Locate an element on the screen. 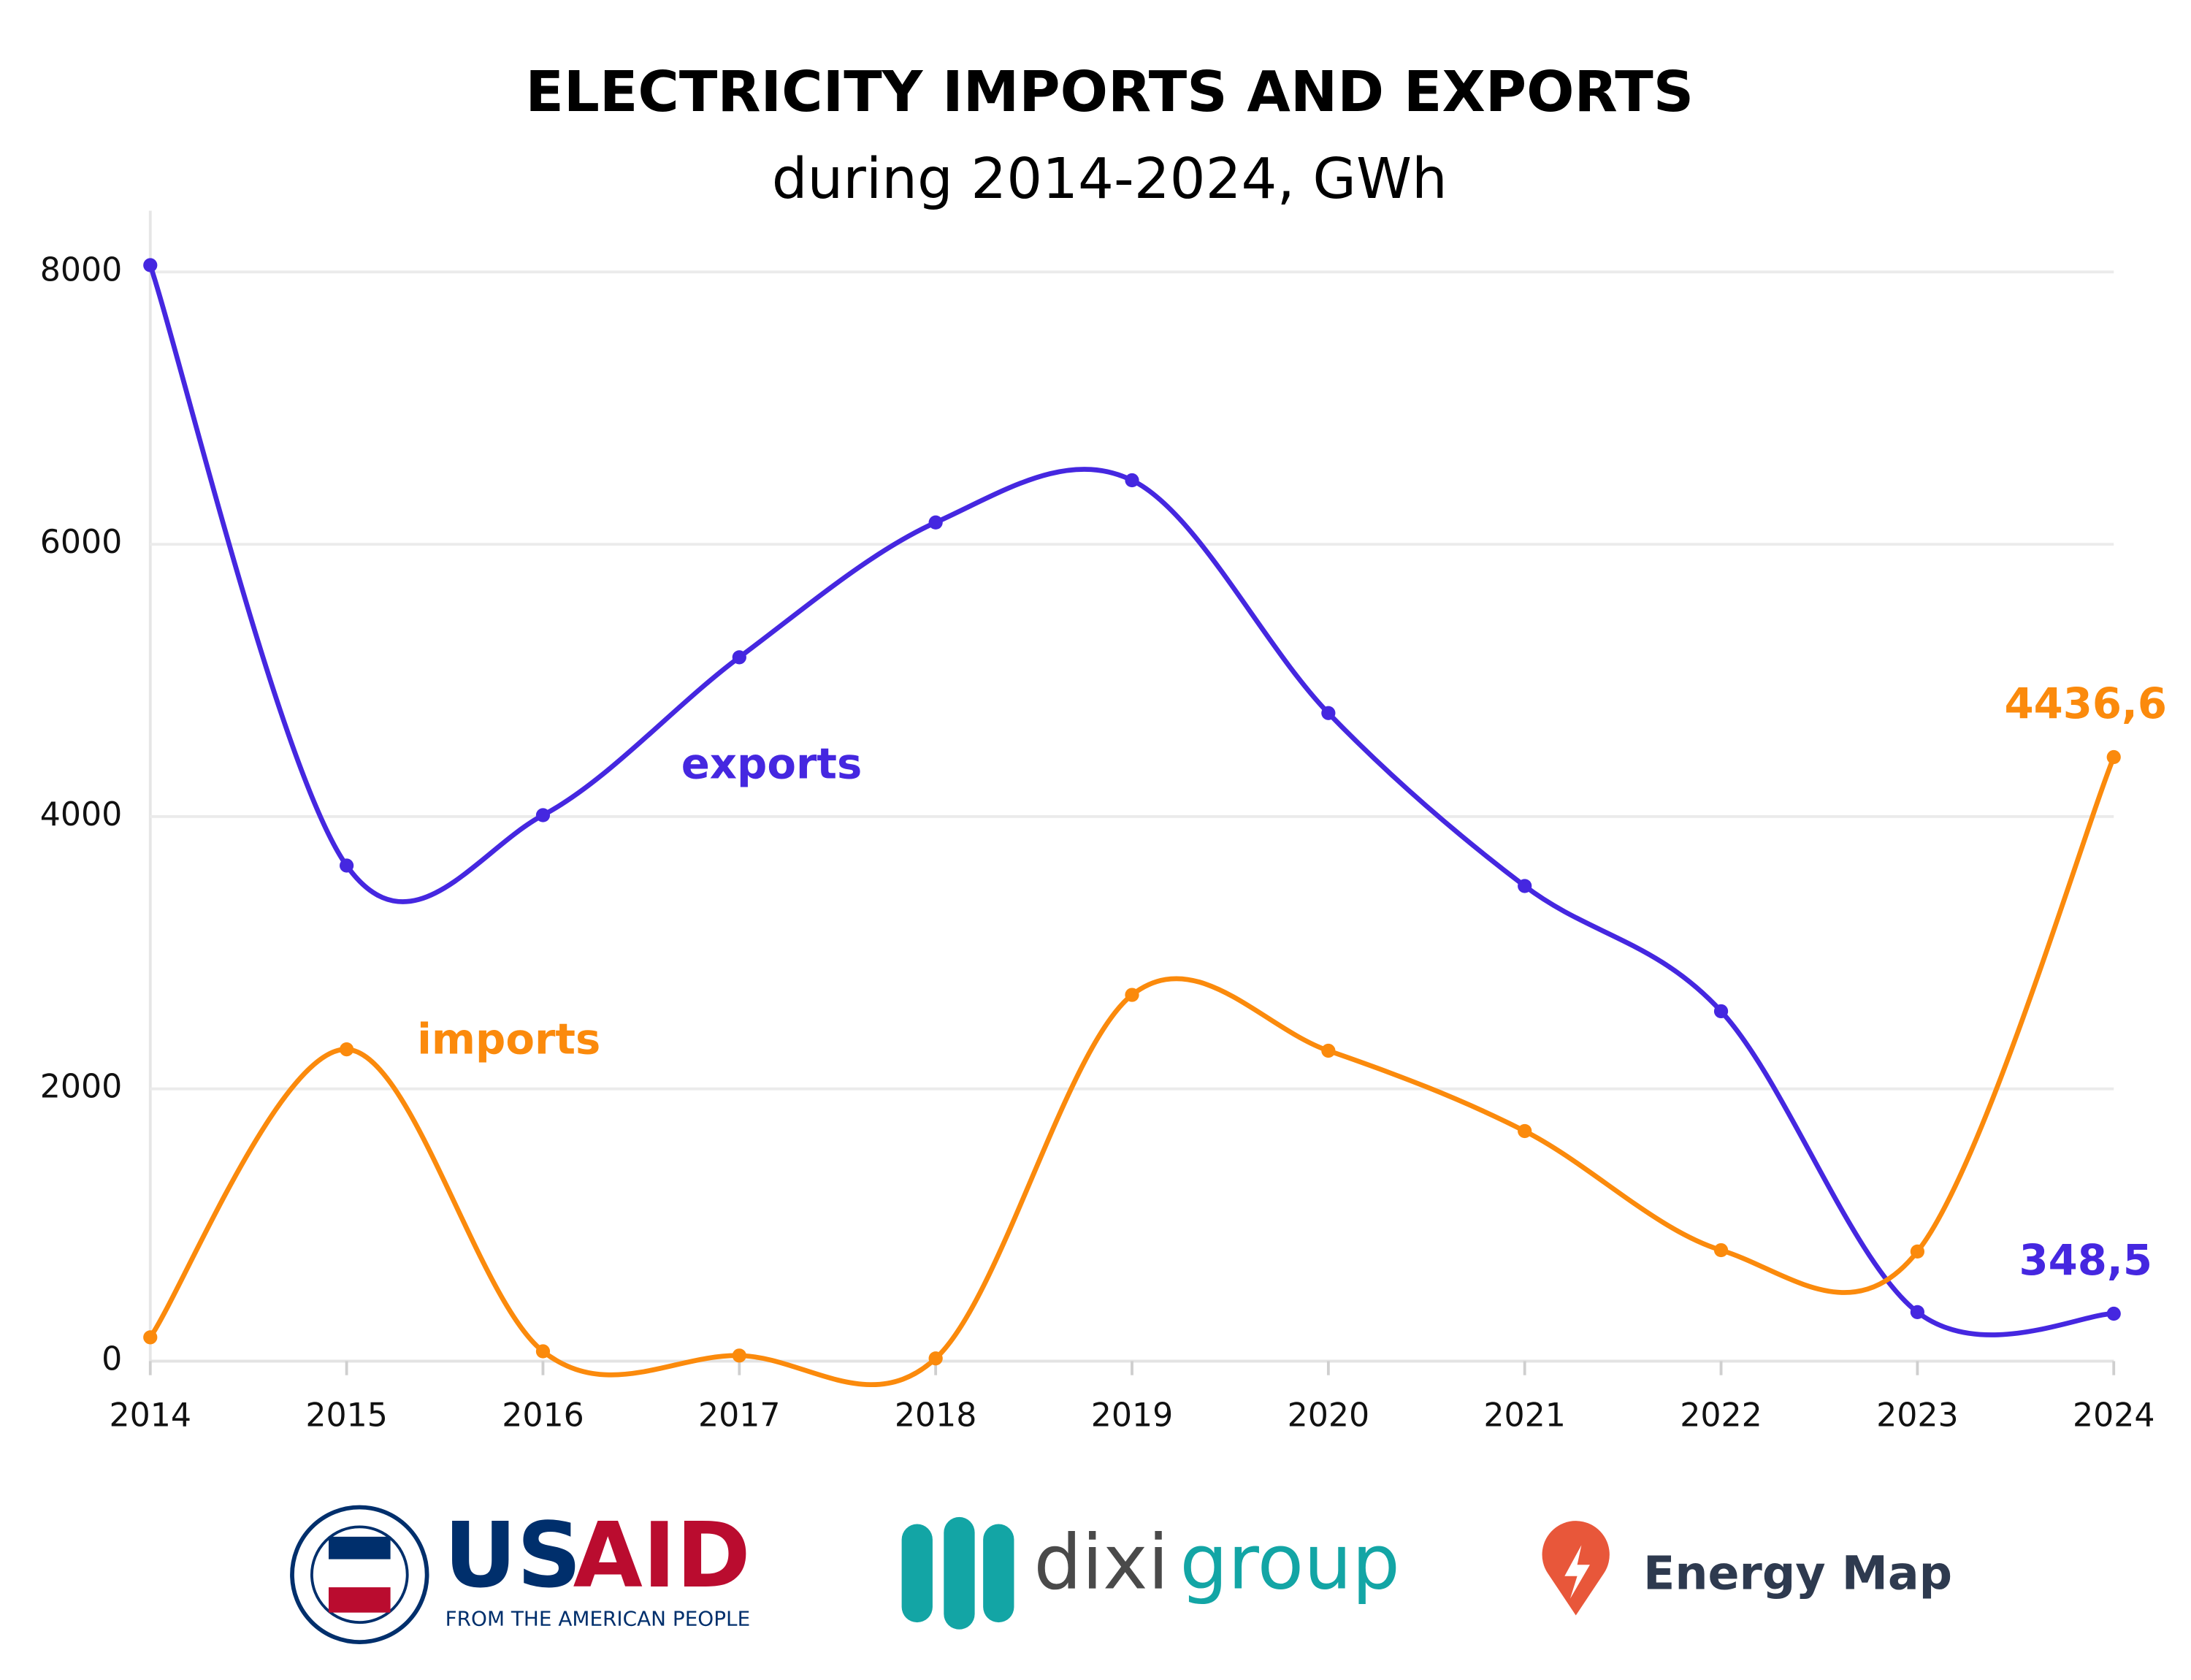 Image resolution: width=2191 pixels, height=1680 pixels. energy-map-text: Energy Map is located at coordinates (1797, 1573).